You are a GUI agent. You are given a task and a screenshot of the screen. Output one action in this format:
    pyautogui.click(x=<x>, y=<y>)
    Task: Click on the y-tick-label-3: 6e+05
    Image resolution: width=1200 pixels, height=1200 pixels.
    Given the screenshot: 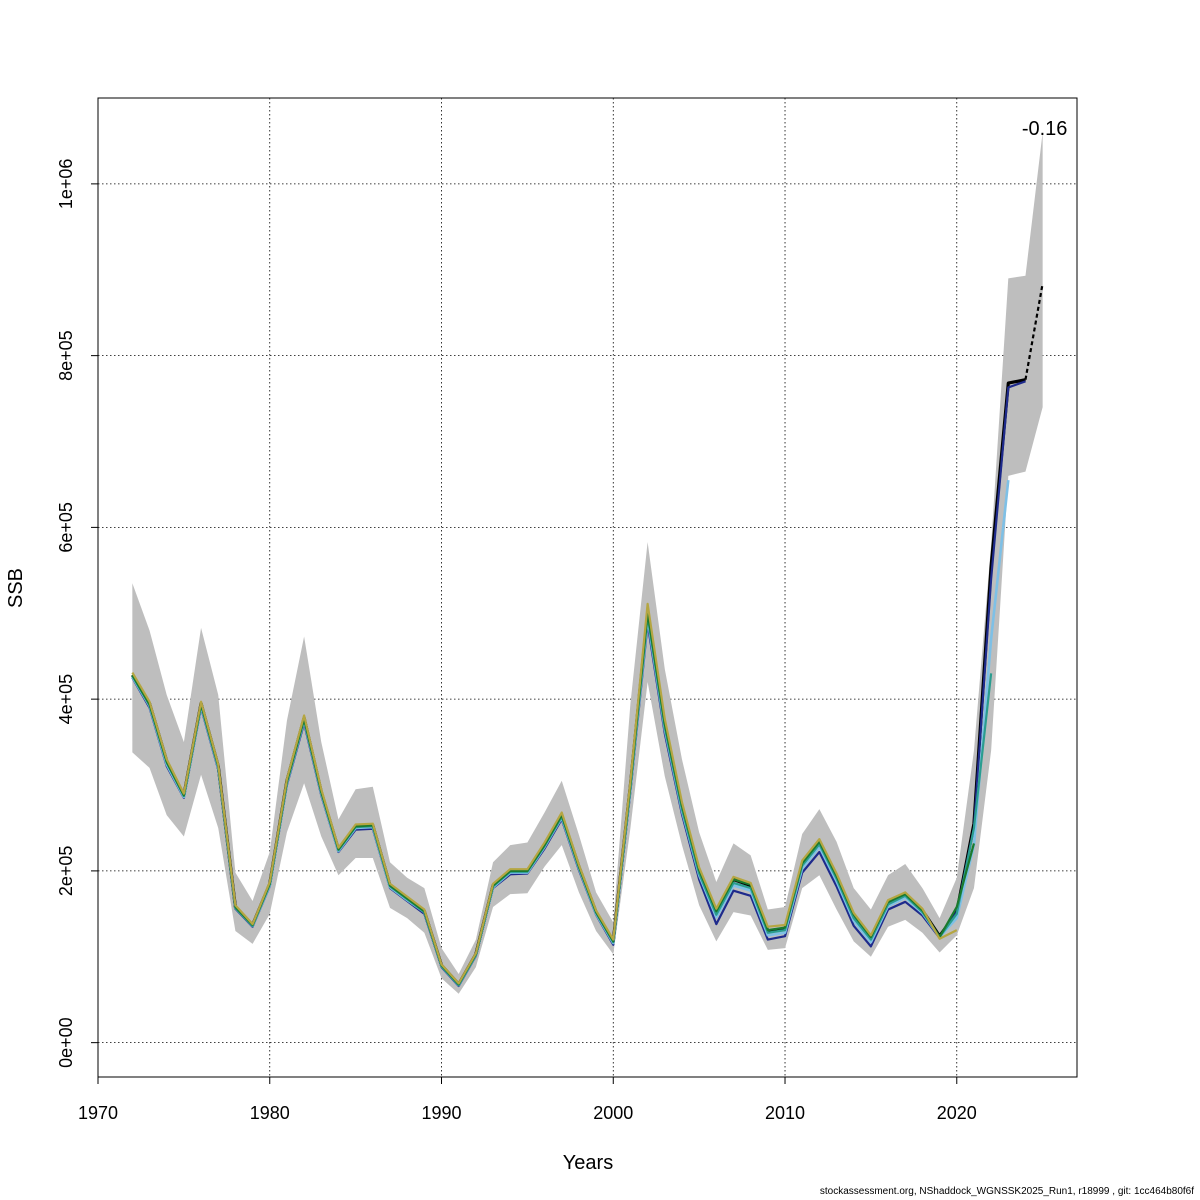 What is the action you would take?
    pyautogui.click(x=66, y=527)
    